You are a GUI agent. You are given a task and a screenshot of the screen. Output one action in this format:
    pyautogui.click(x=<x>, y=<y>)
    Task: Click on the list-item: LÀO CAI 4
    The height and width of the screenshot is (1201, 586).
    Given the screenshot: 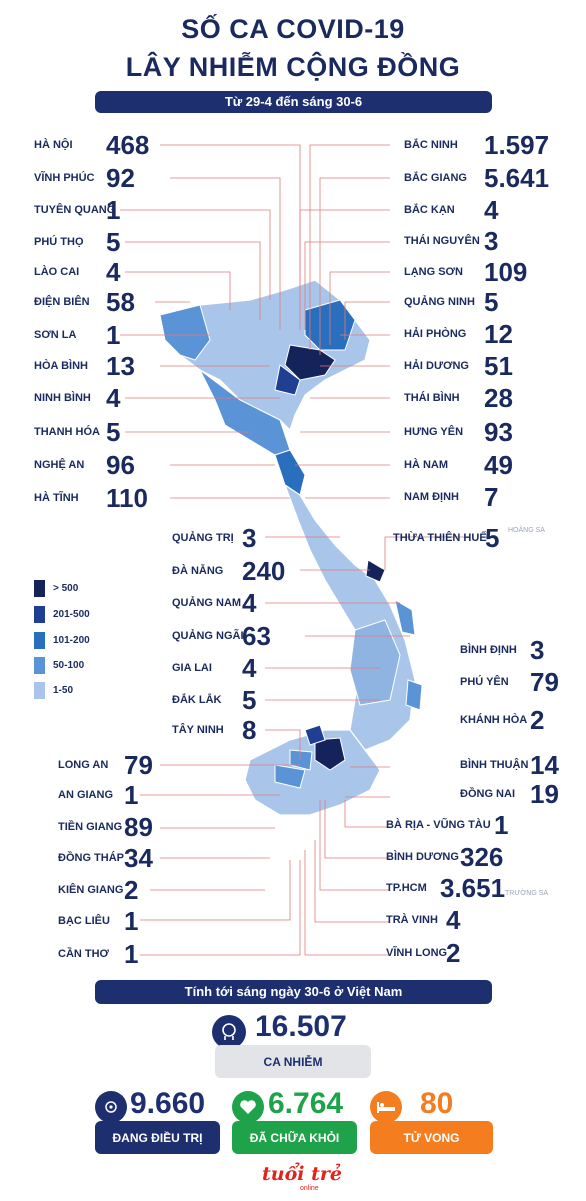 What is the action you would take?
    pyautogui.click(x=77, y=272)
    